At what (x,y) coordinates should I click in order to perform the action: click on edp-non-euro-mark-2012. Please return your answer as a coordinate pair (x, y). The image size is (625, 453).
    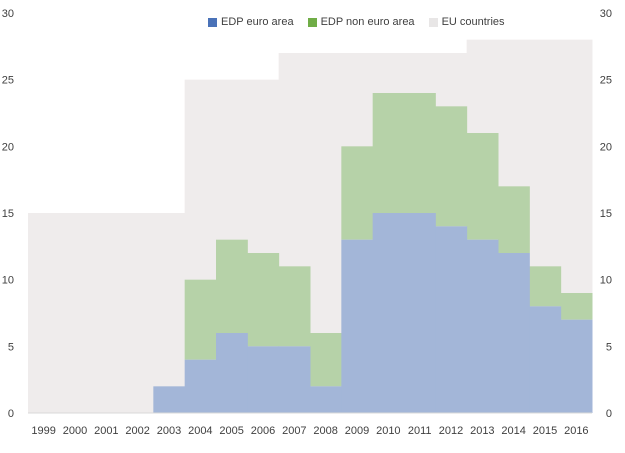
    Looking at the image, I should click on (451, 166).